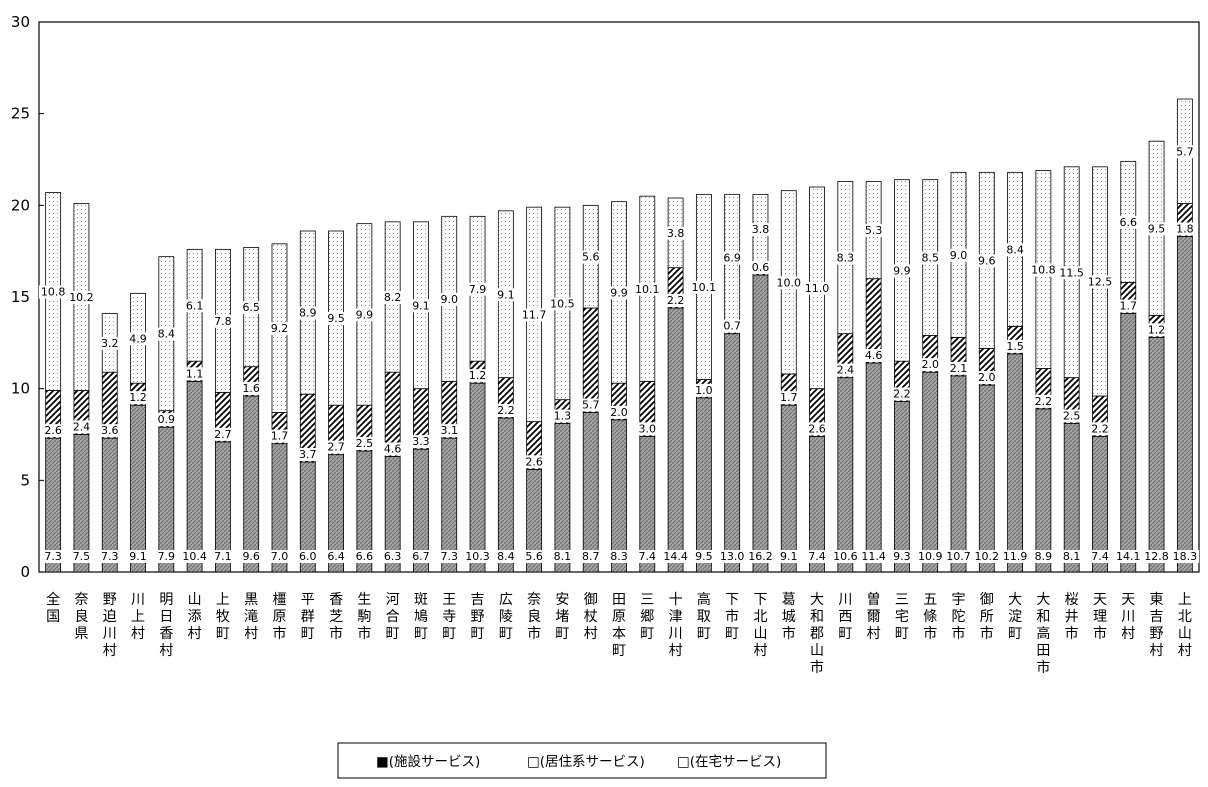 The height and width of the screenshot is (787, 1208). What do you see at coordinates (20, 205) in the screenshot?
I see `y-tick-label: 20` at bounding box center [20, 205].